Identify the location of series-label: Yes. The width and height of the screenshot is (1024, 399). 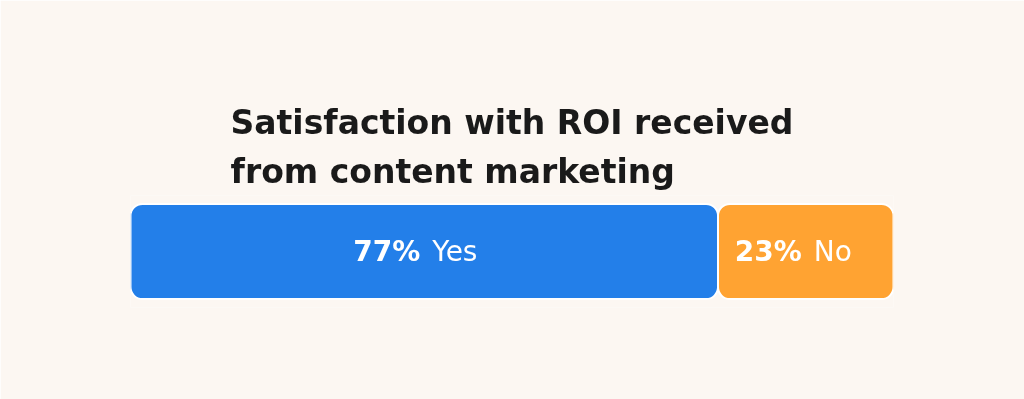
(454, 251).